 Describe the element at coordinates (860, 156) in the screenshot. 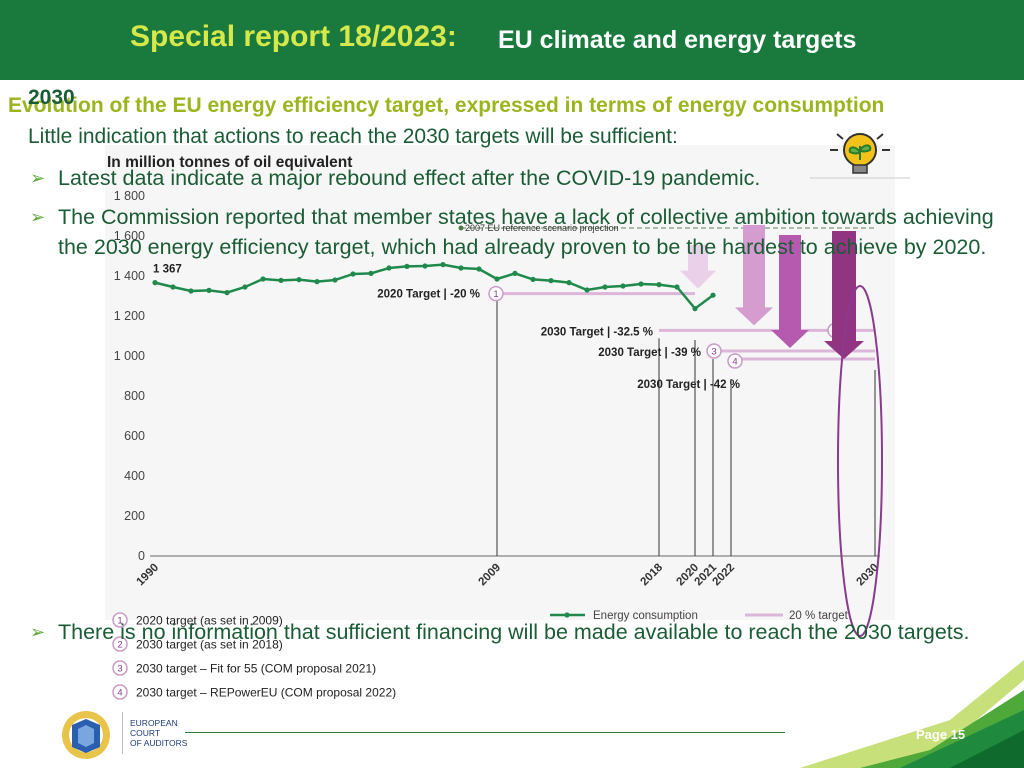

I see `lightbulb-plant-icon` at that location.